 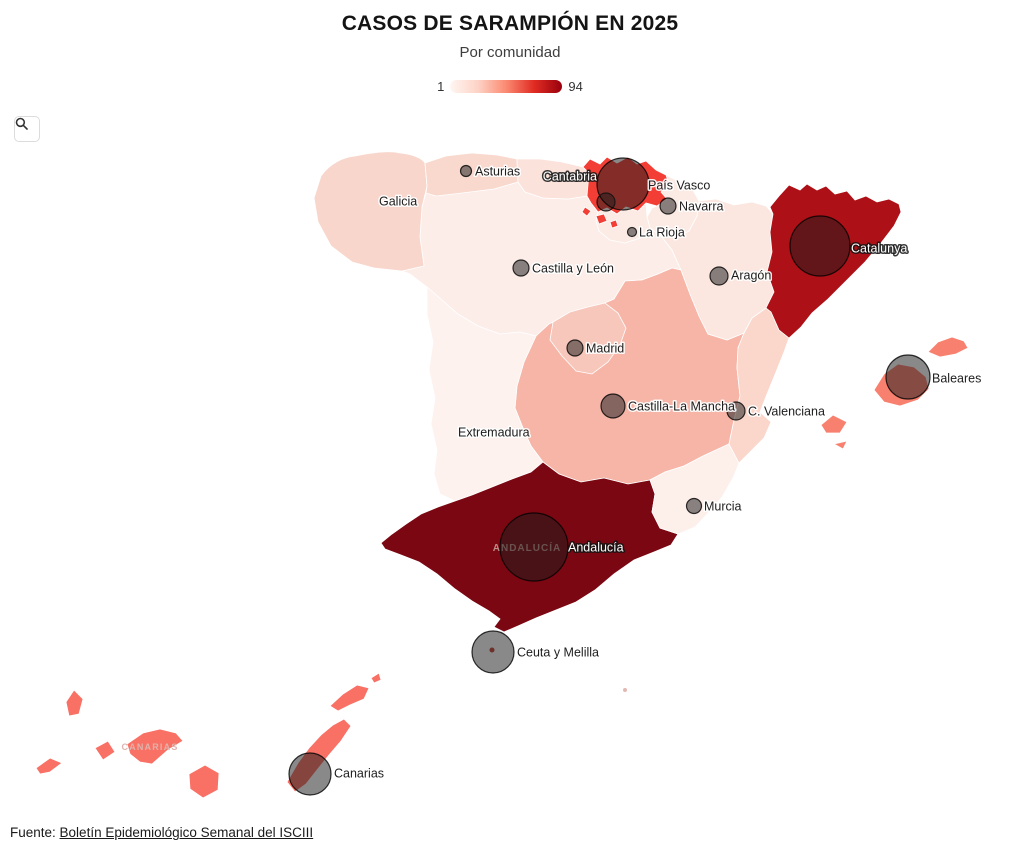 What do you see at coordinates (534, 547) in the screenshot?
I see `marker-andalucia` at bounding box center [534, 547].